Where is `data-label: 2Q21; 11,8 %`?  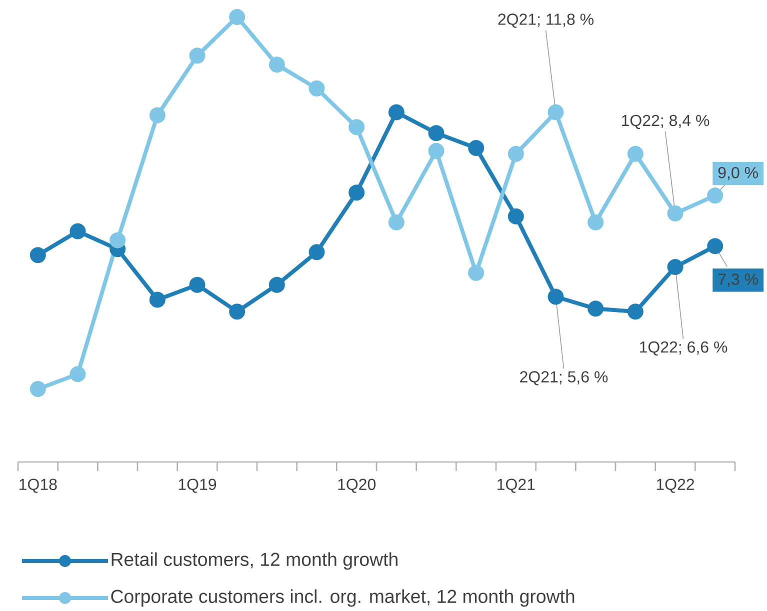 data-label: 2Q21; 11,8 % is located at coordinates (546, 21).